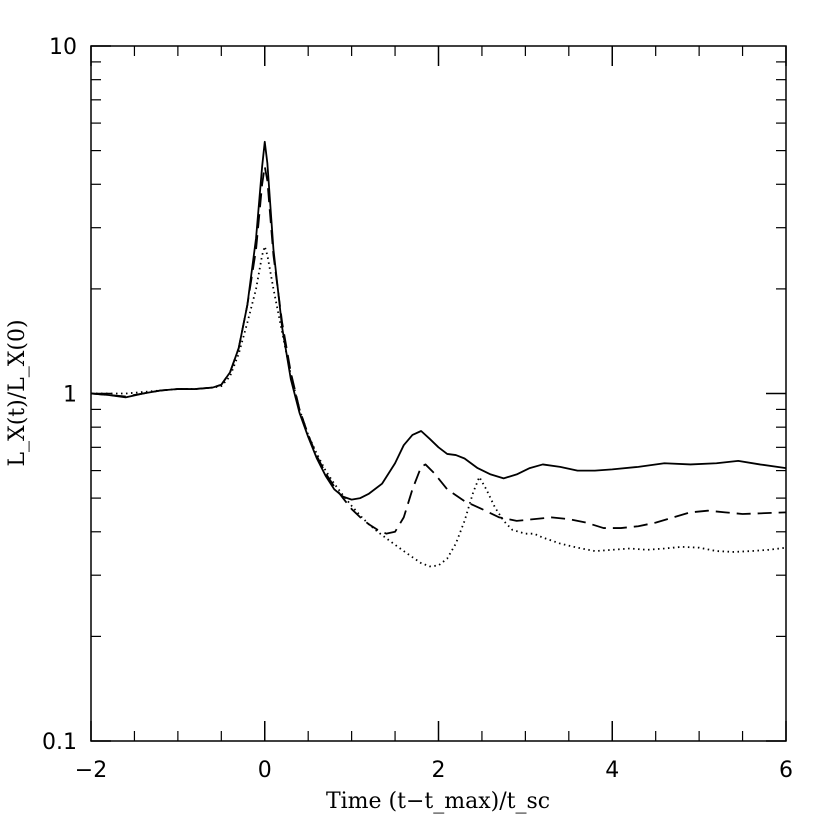  I want to click on x-tick-label: 0, so click(265, 770).